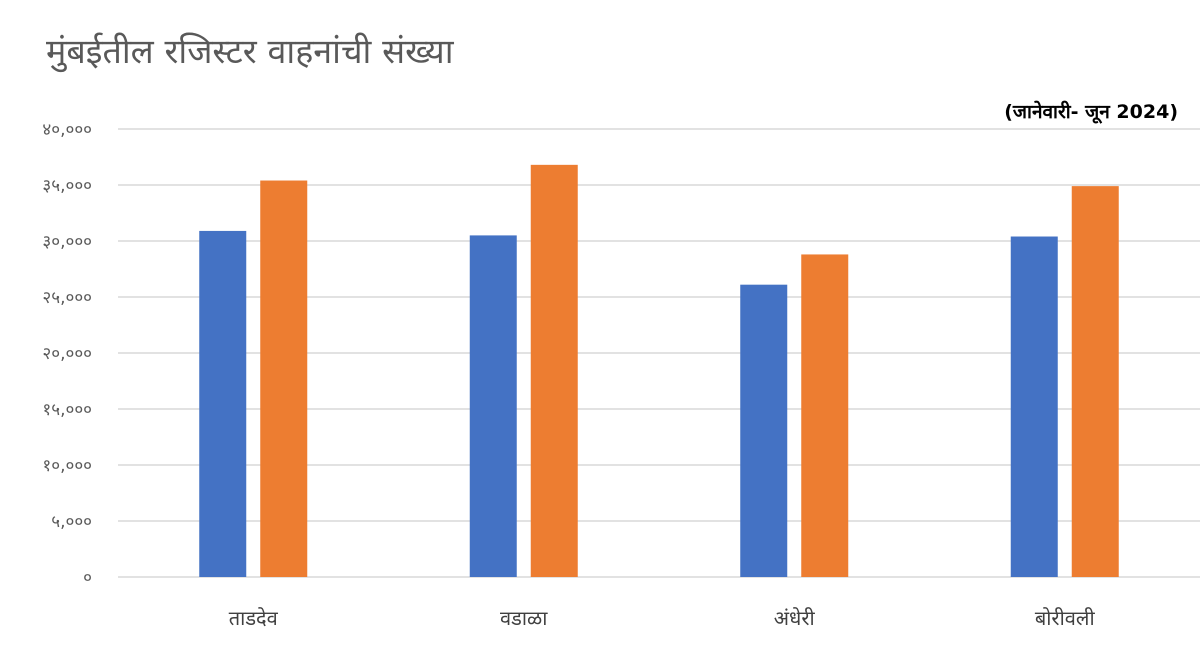  What do you see at coordinates (71, 522) in the screenshot?
I see `y-tick-label: ५,०००` at bounding box center [71, 522].